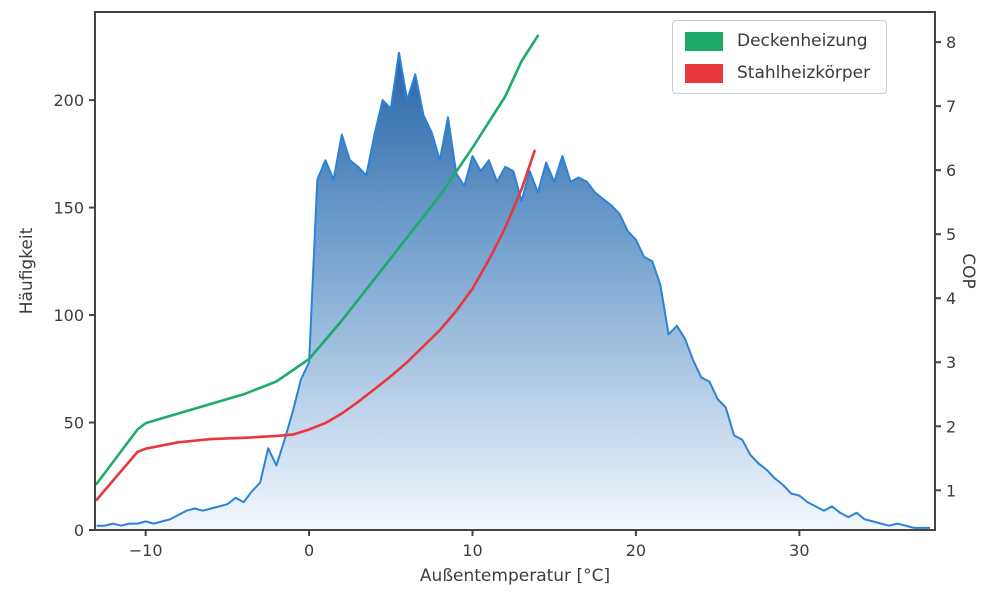 This screenshot has width=1000, height=600. Describe the element at coordinates (799, 550) in the screenshot. I see `x-tick-label: 30` at that location.